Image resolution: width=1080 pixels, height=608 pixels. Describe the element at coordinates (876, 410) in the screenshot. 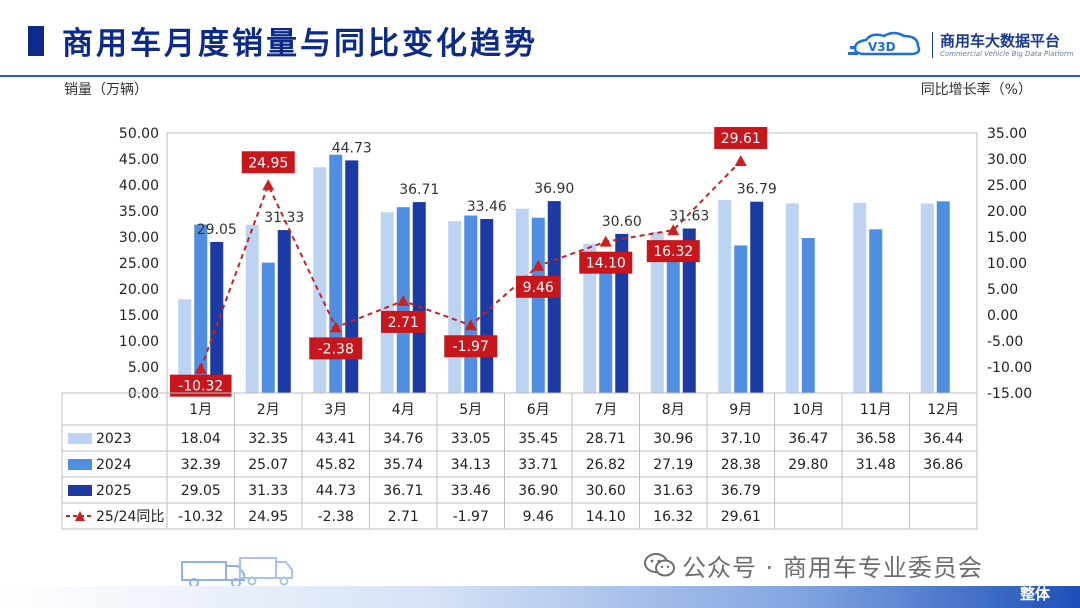

I see `x-tick-label: 11月` at that location.